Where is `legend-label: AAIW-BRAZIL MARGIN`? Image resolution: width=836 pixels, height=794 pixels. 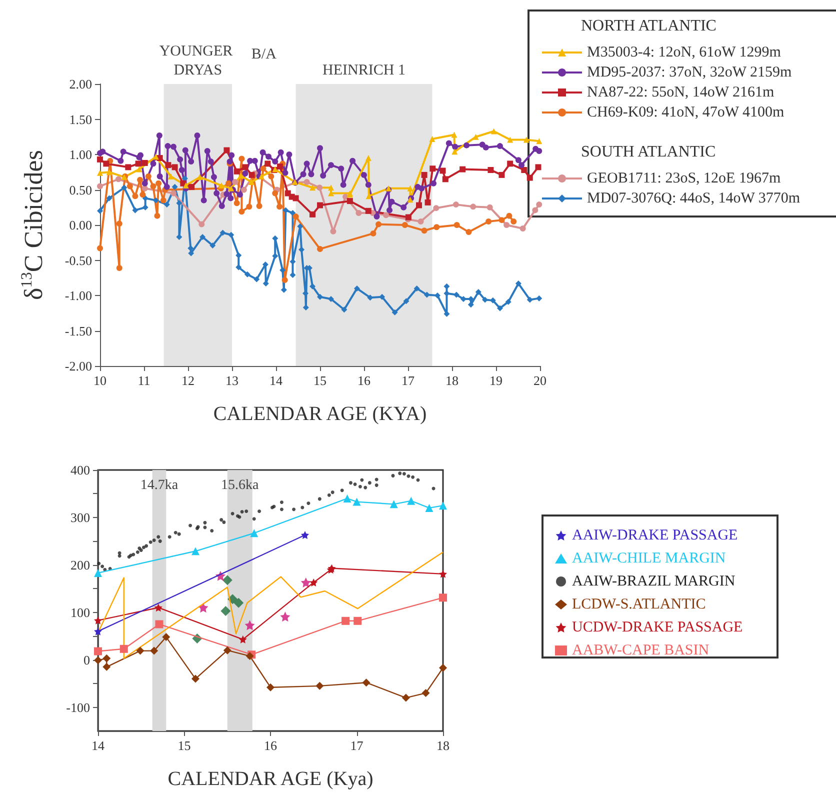
legend-label: AAIW-BRAZIL MARGIN is located at coordinates (654, 582).